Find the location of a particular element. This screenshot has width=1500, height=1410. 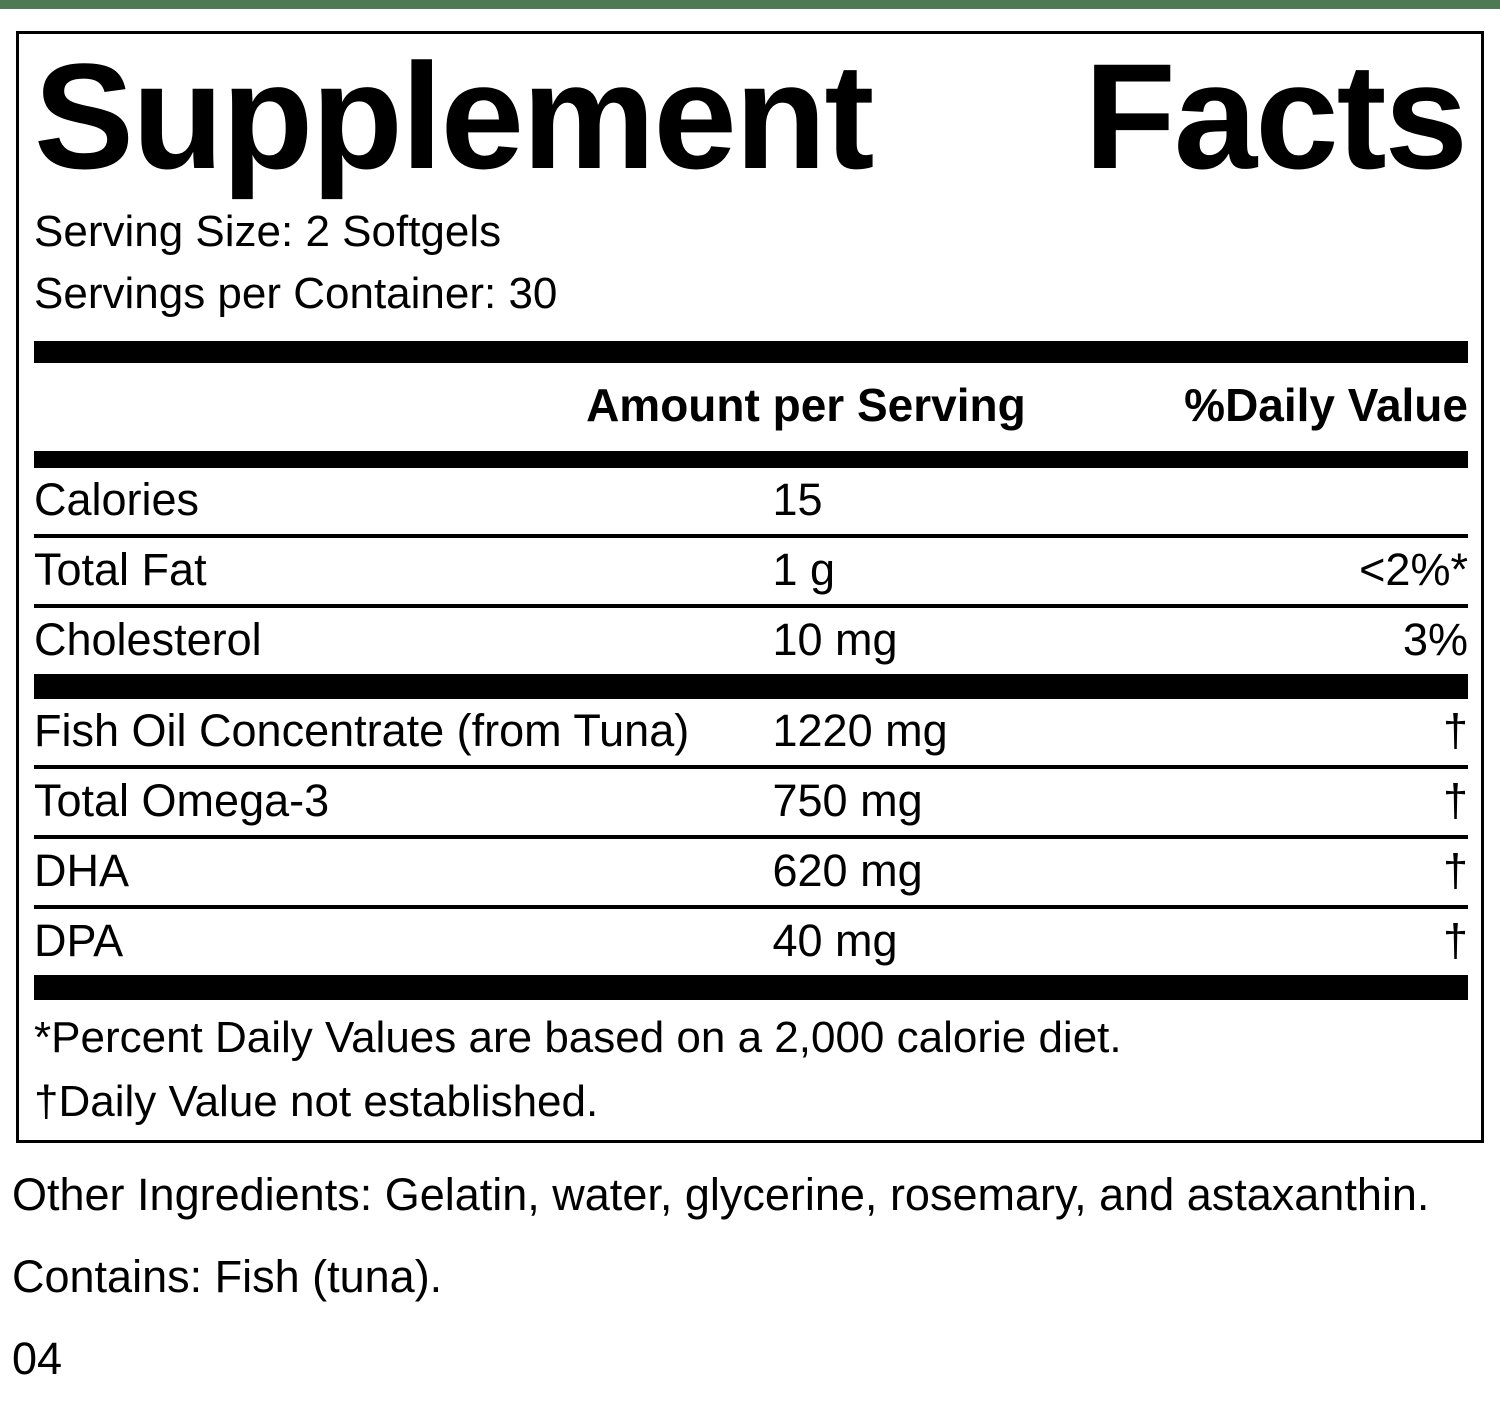

ingredient-amount: 40 mg is located at coordinates (835, 940).